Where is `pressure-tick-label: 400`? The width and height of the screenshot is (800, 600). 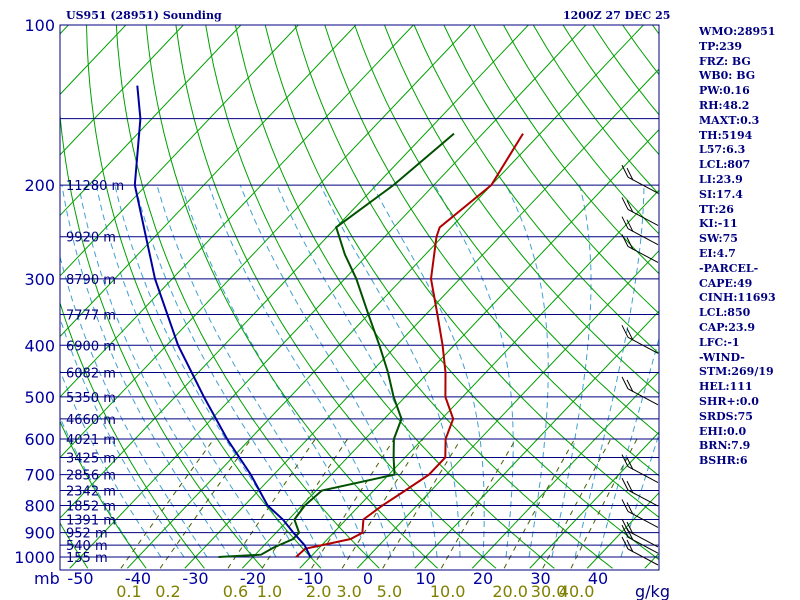
pressure-tick-label: 400 is located at coordinates (39, 345).